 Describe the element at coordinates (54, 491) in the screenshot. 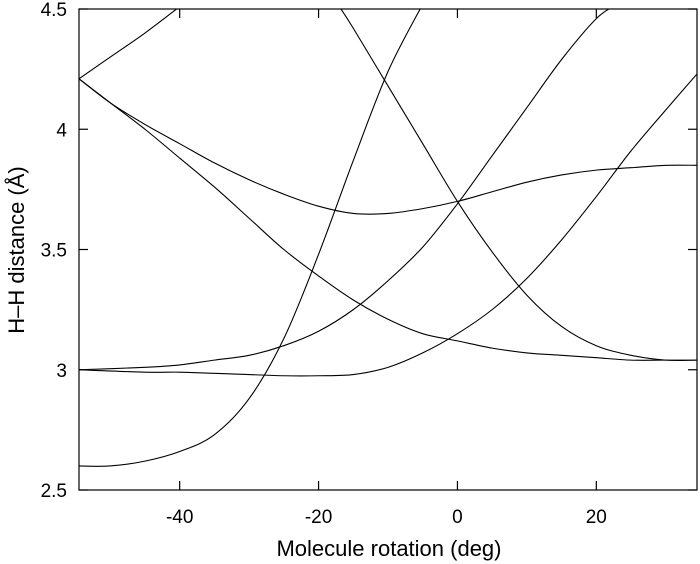

I see `y-tick-label: 2.5` at that location.